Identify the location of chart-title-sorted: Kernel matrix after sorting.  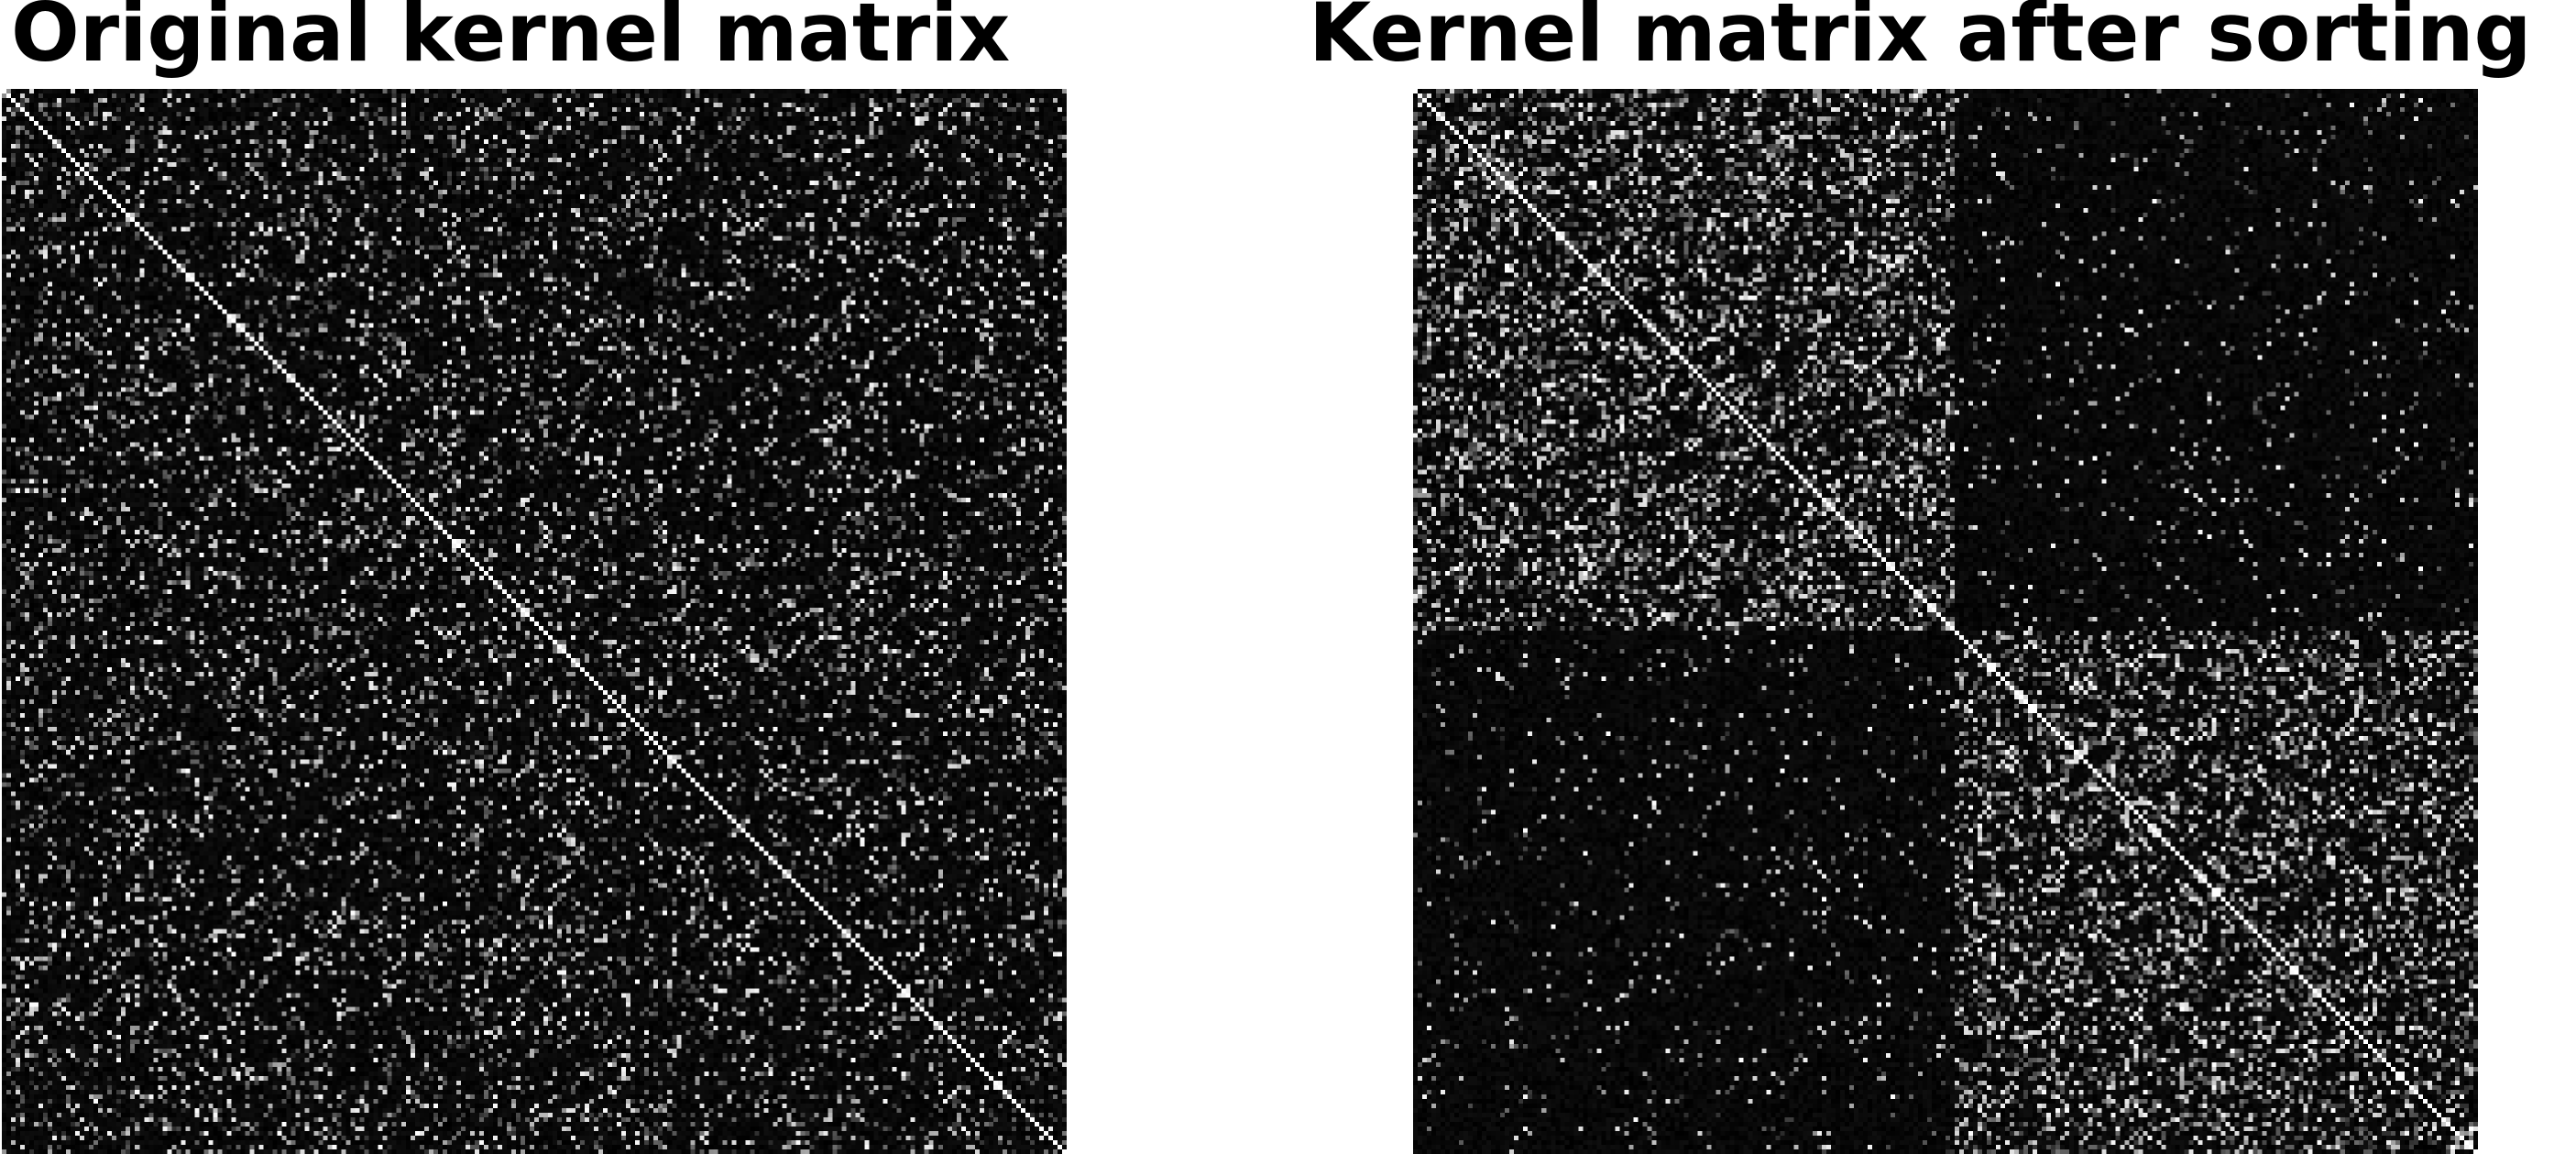
(1920, 40).